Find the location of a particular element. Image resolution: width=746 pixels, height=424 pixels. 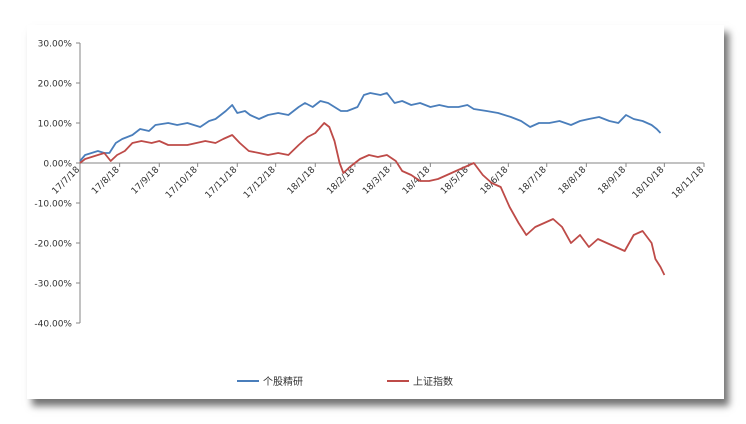

y-tick-label: 20.00% is located at coordinates (55, 85).